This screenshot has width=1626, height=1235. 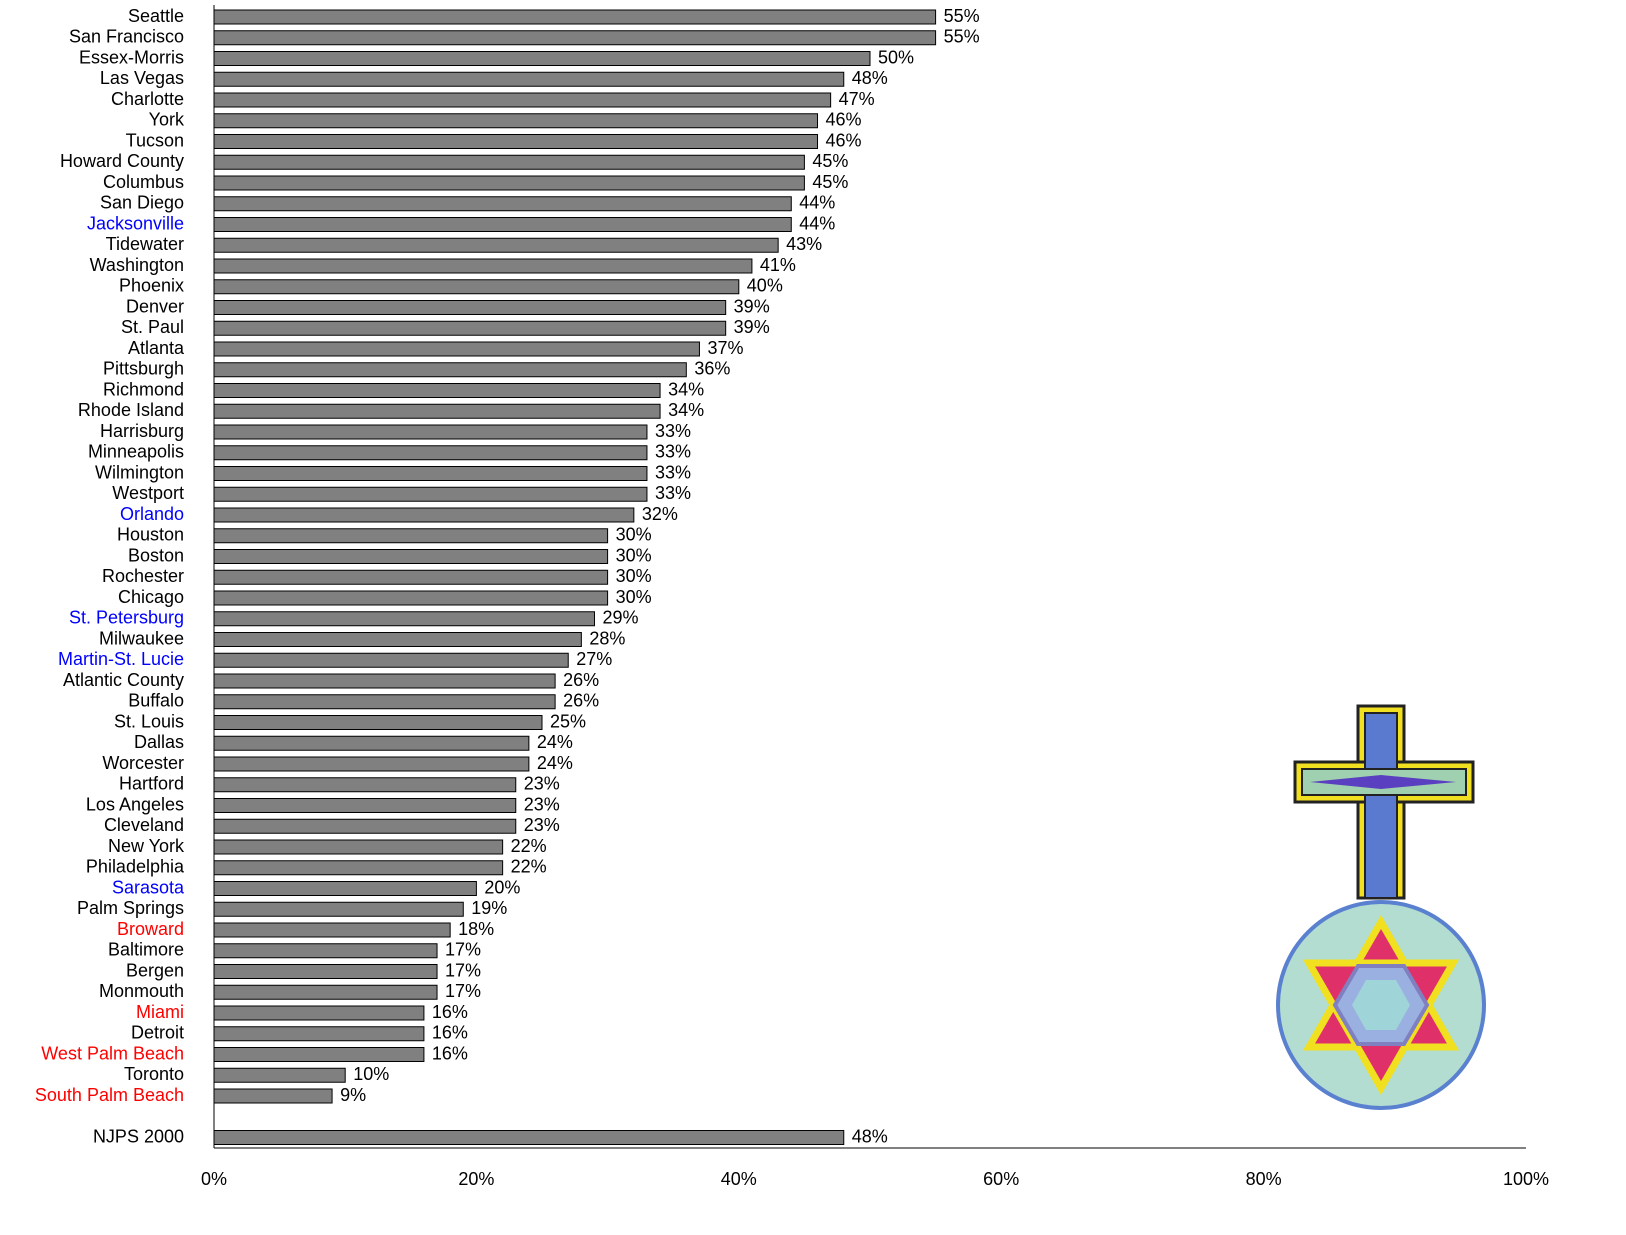 I want to click on y-tick-label: St. Paul, so click(x=152, y=327).